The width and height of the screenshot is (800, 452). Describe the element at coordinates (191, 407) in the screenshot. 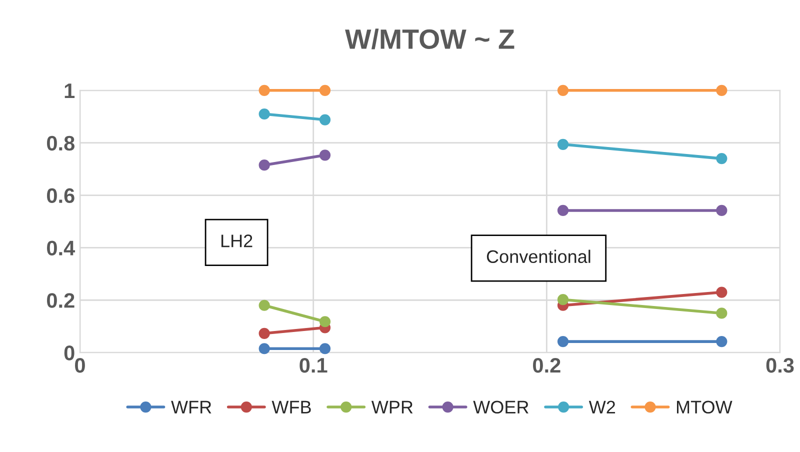

I see `legend-label: WFR` at that location.